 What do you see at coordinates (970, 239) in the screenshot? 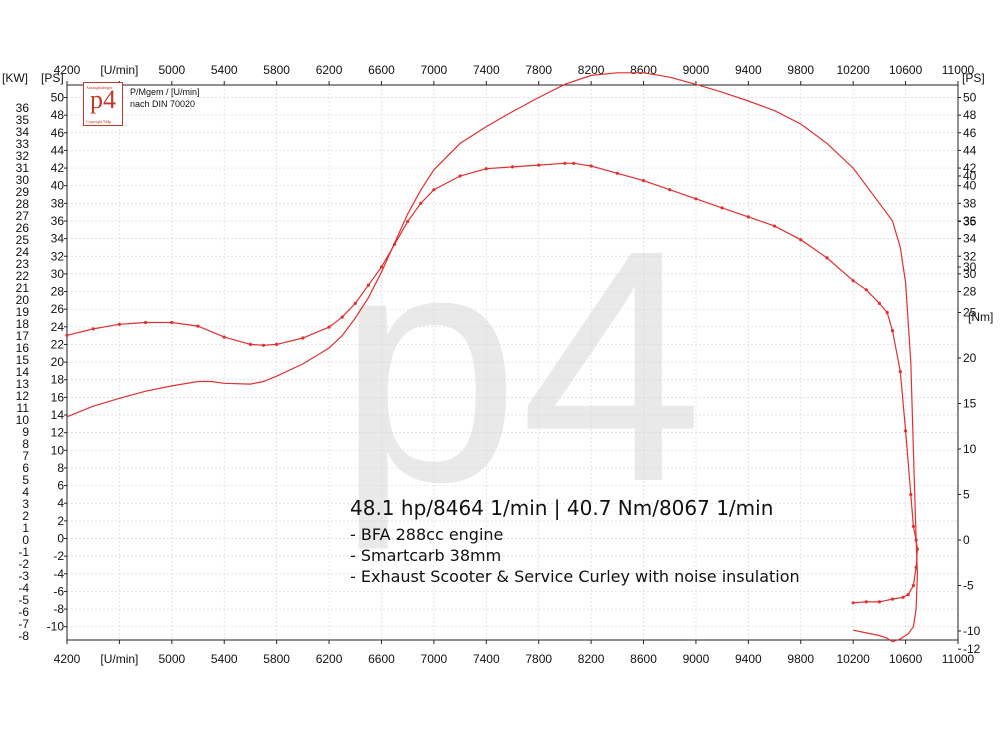
I see `ps-right-tick-label: 34` at bounding box center [970, 239].